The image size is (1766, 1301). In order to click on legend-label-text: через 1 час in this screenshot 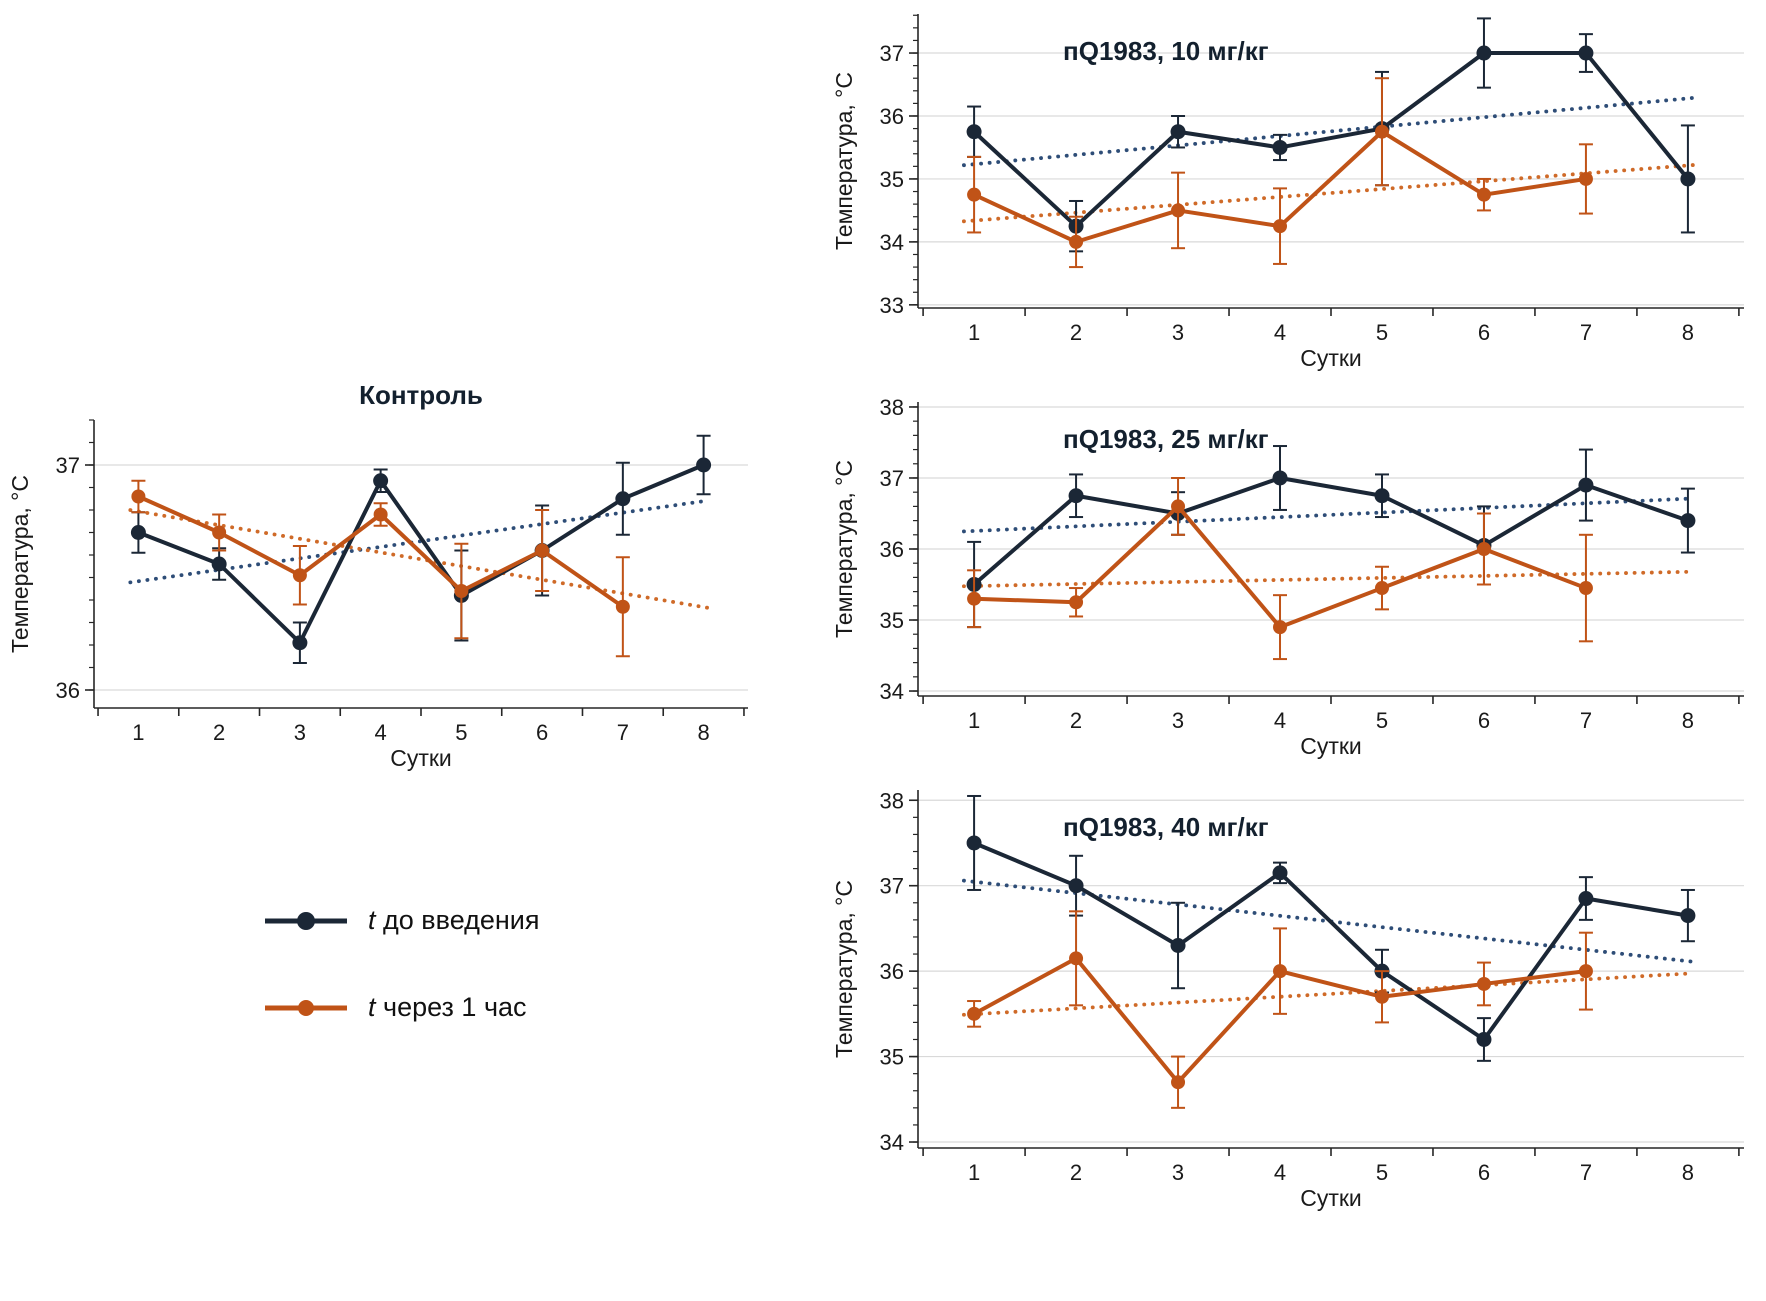, I will do `click(455, 1007)`.